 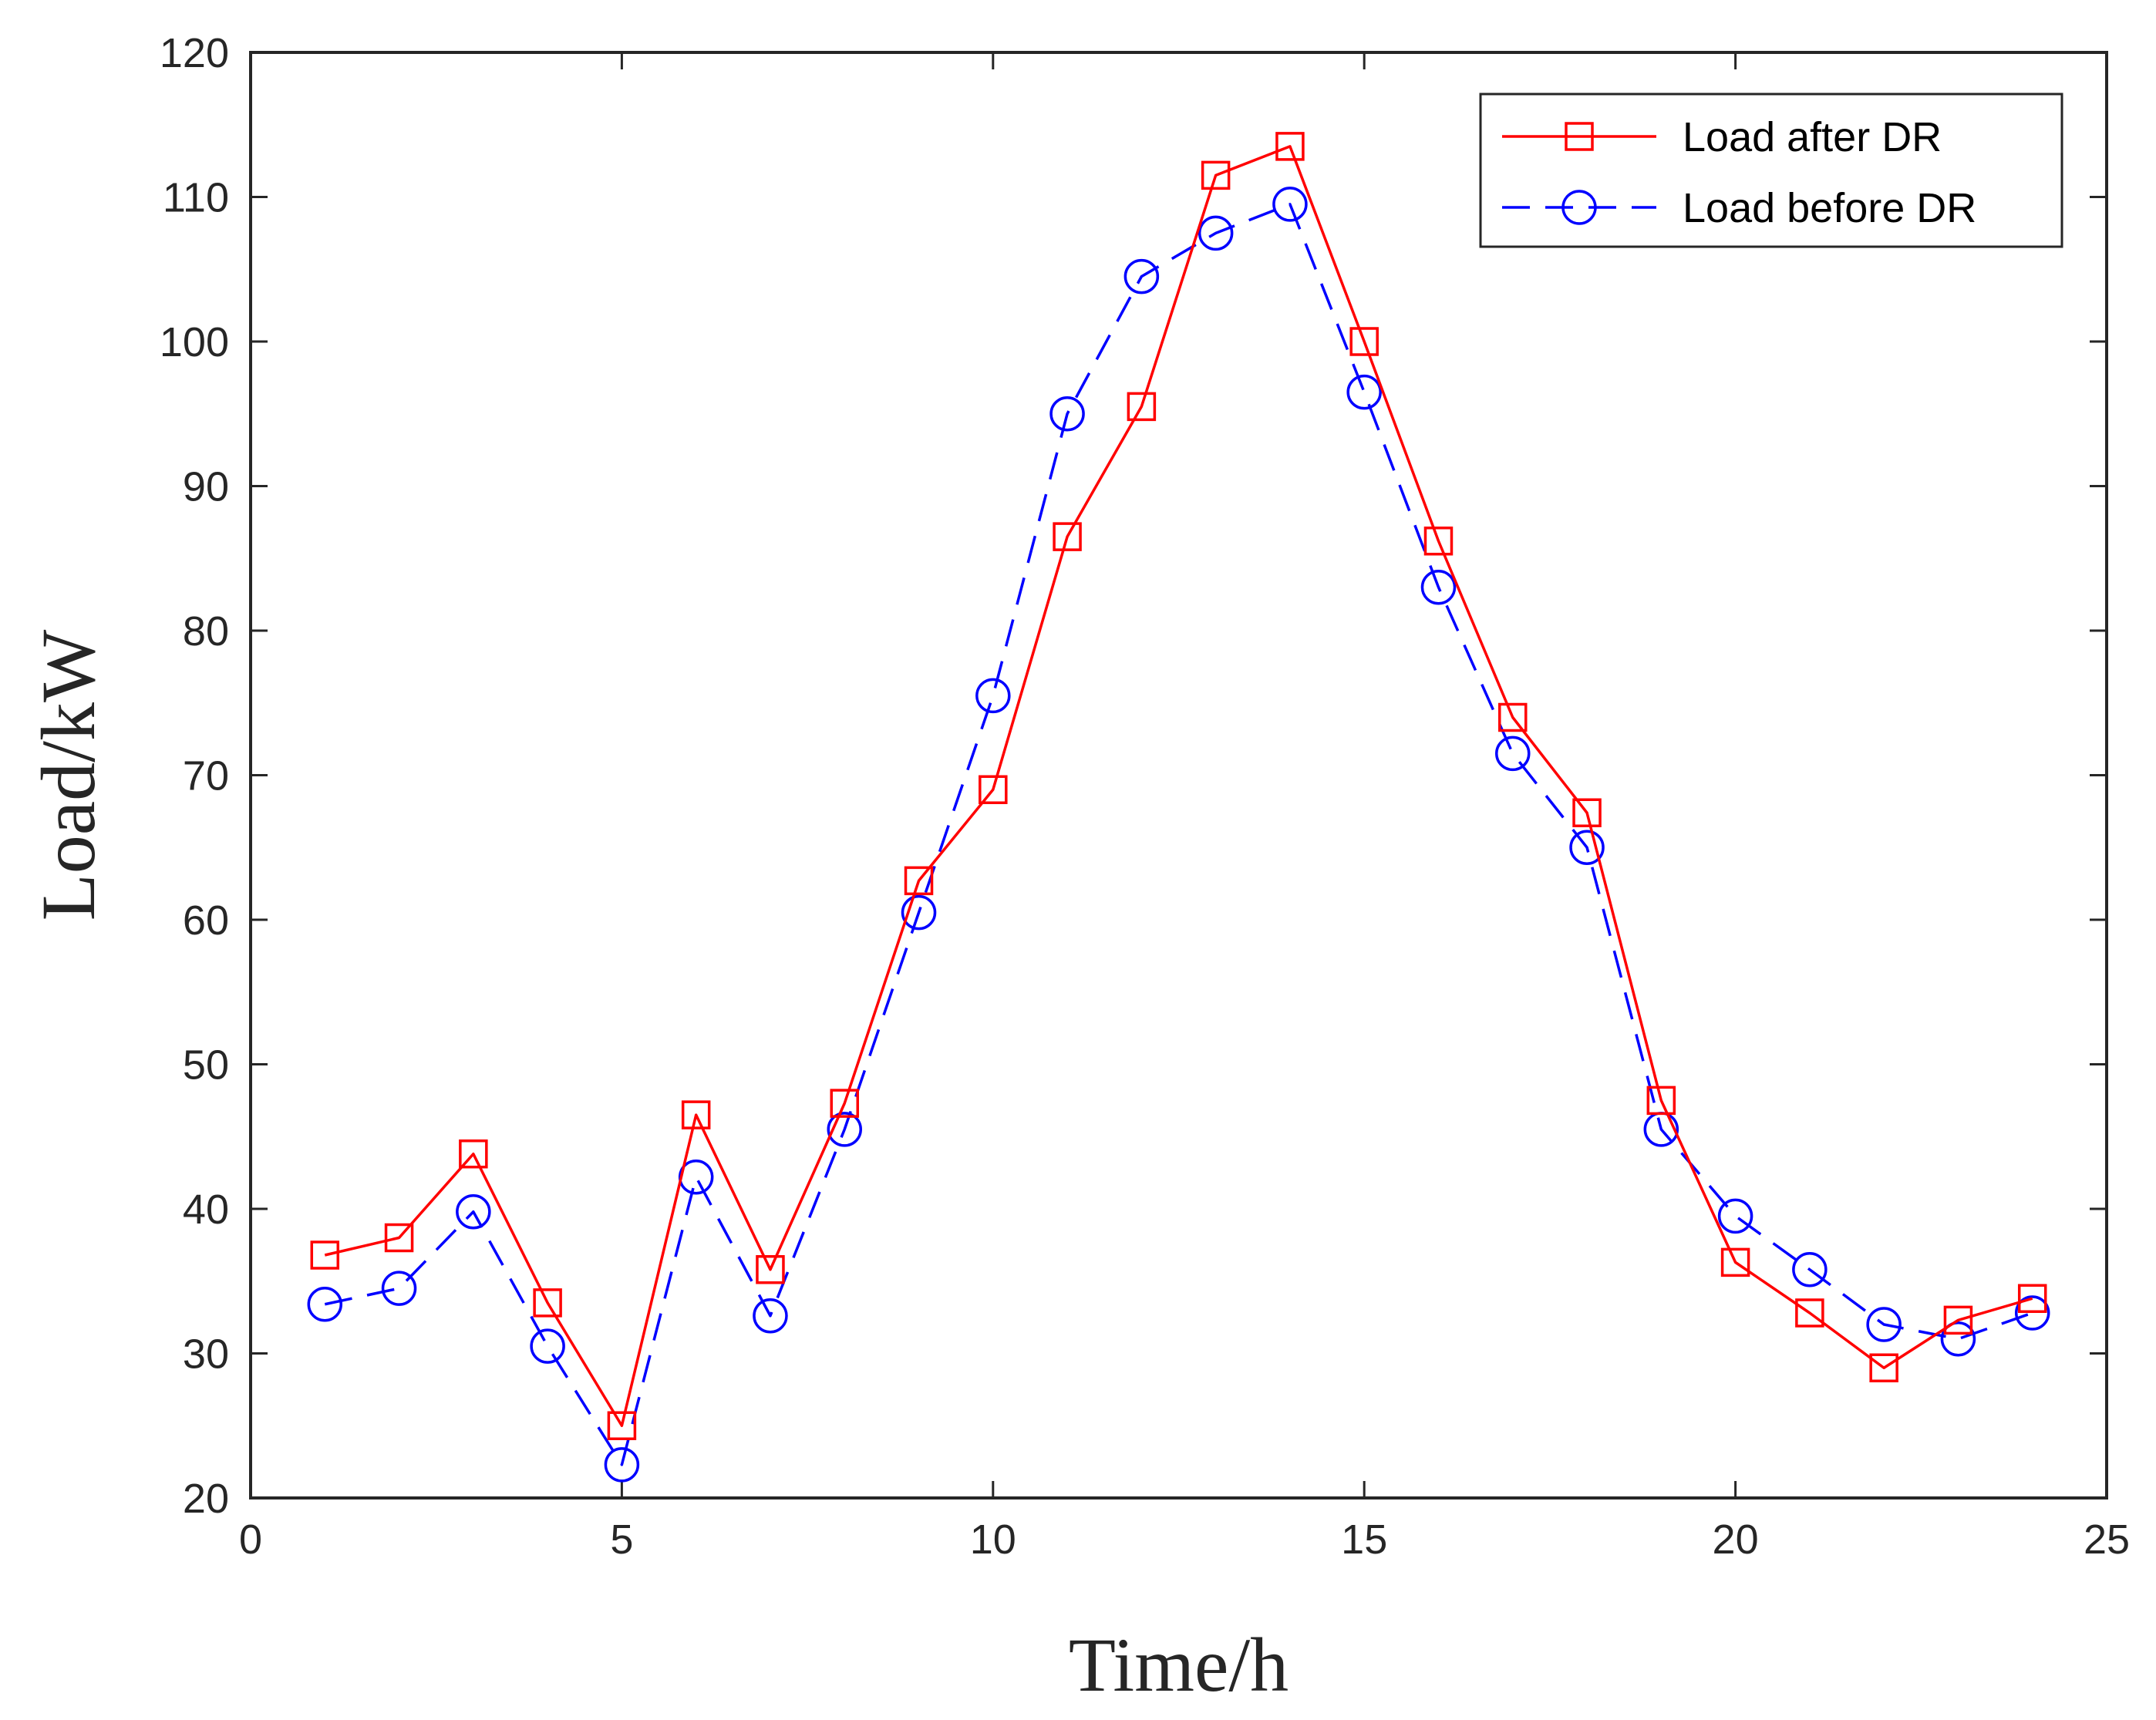 What do you see at coordinates (2107, 1540) in the screenshot?
I see `x-tick-label: 25` at bounding box center [2107, 1540].